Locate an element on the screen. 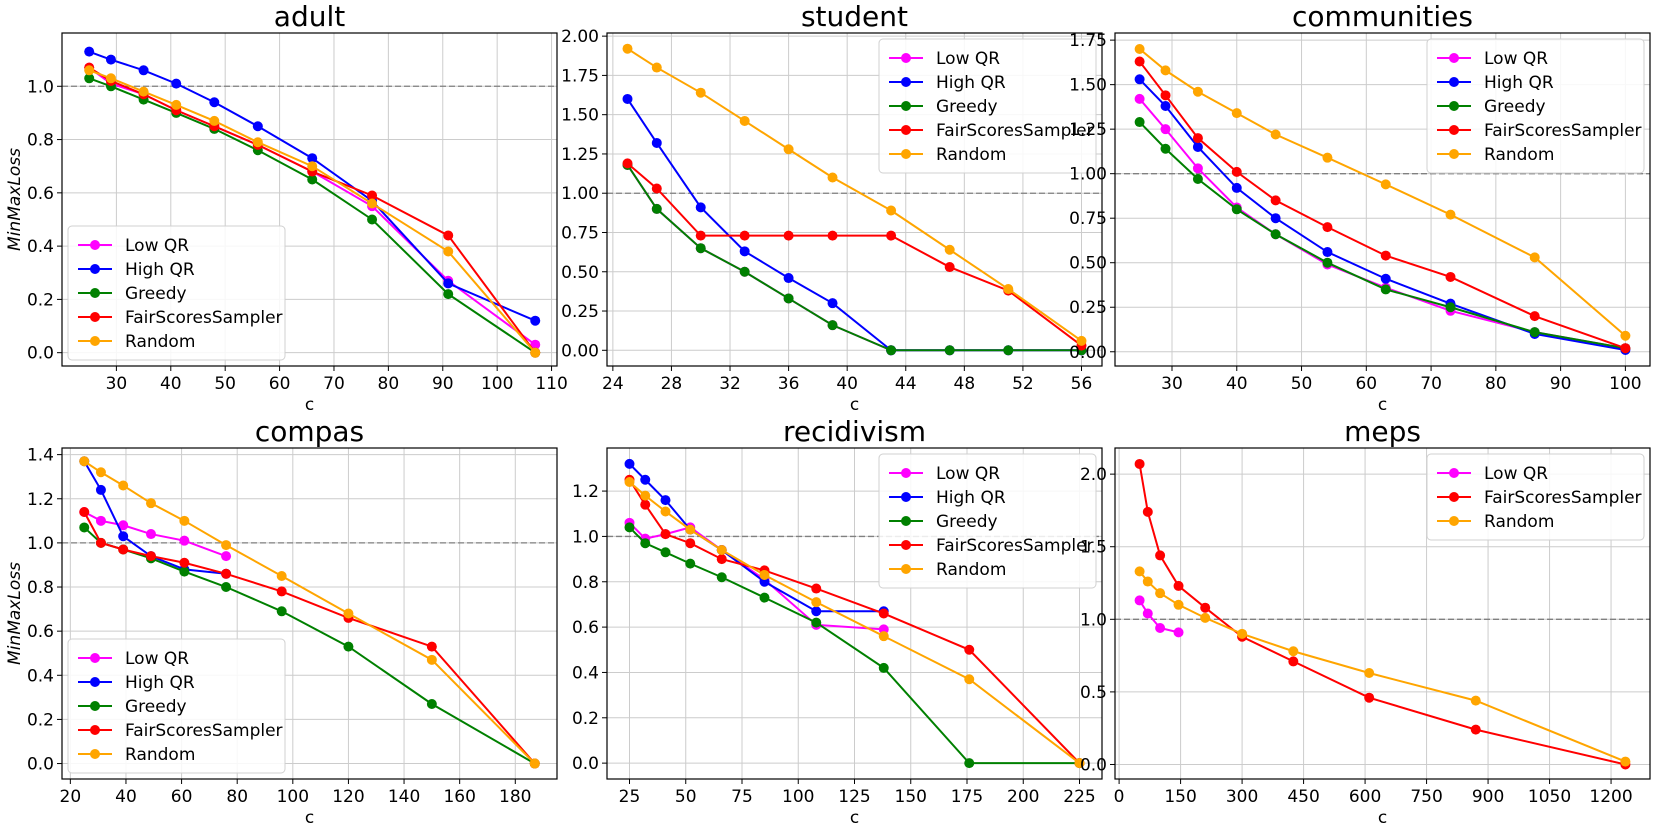  chart-title: student is located at coordinates (854, 16).